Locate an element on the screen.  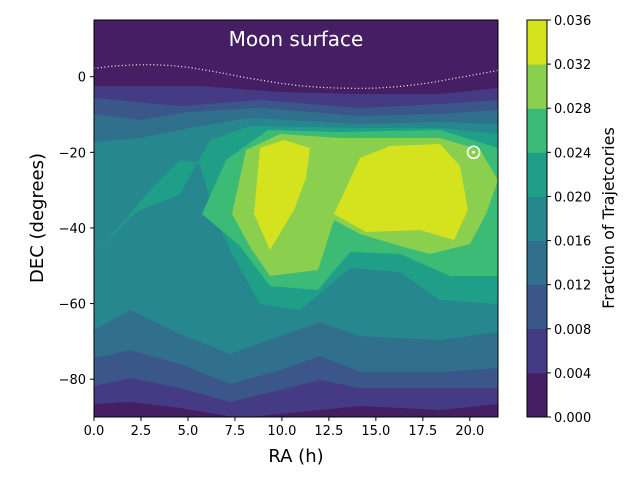
y-axis-label: DEC (degrees) is located at coordinates (37, 218).